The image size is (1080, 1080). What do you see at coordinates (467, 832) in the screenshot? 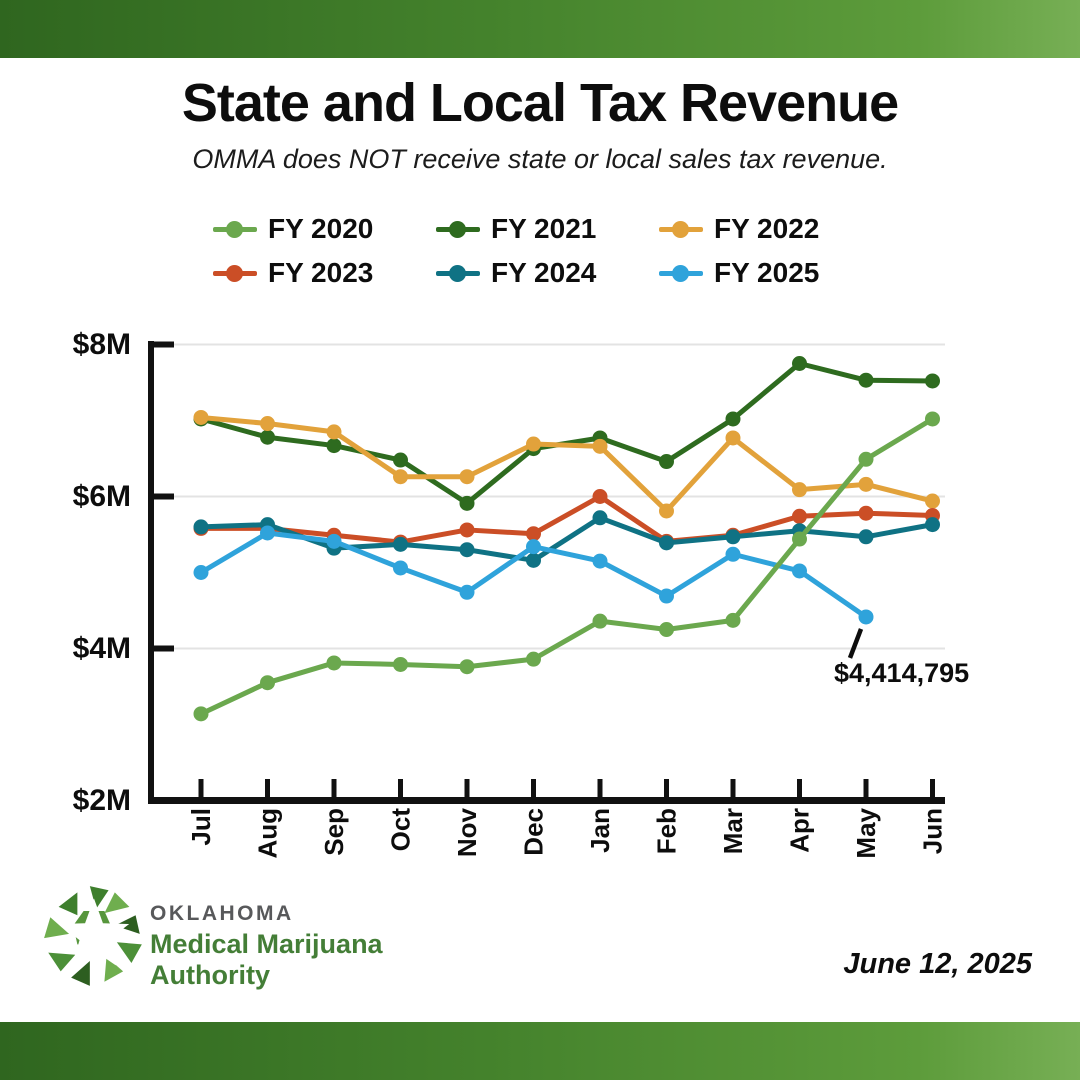
I see `x-axis-label: Nov` at bounding box center [467, 832].